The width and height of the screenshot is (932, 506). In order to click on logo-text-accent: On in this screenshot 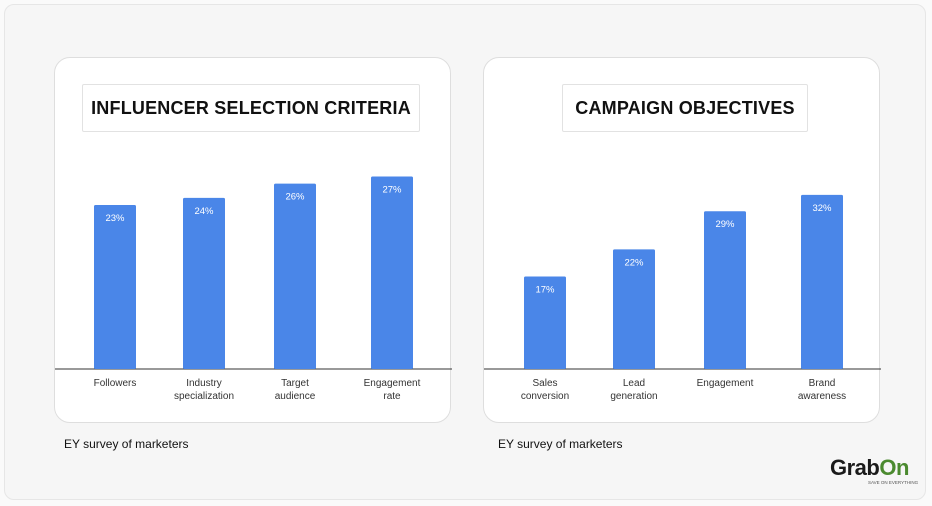, I will do `click(894, 467)`.